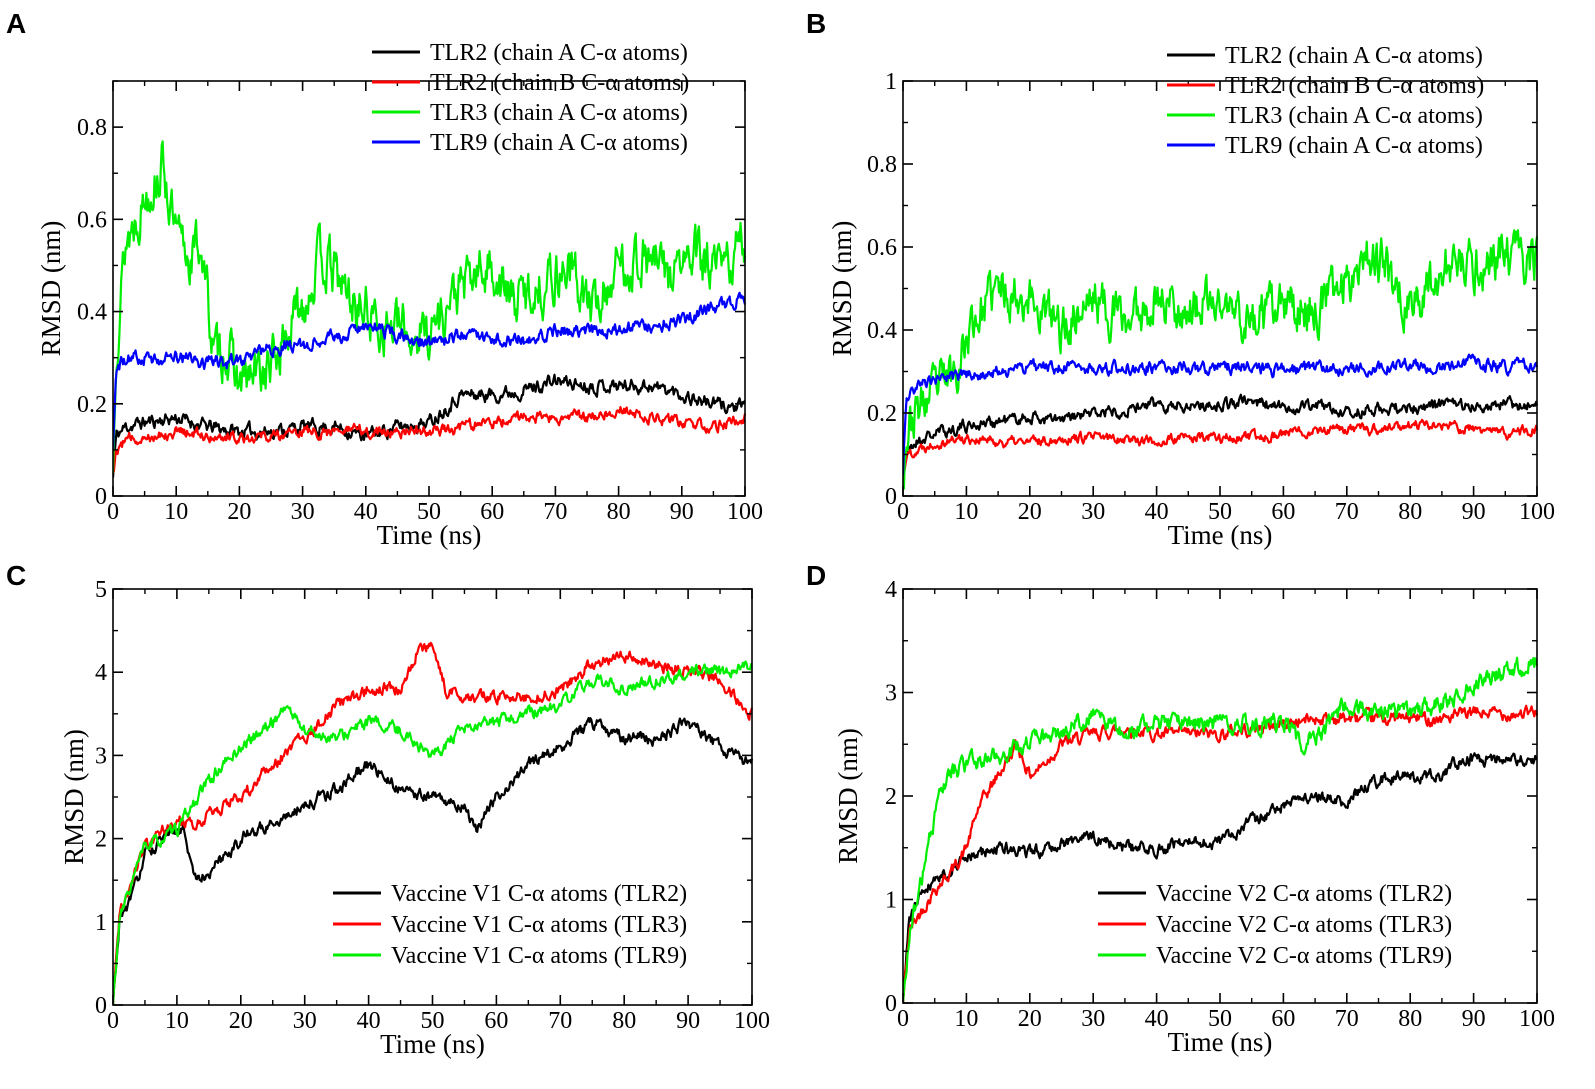 The width and height of the screenshot is (1595, 1089). What do you see at coordinates (559, 113) in the screenshot?
I see `legend-label: TLR3 (chain A C-α atoms)` at bounding box center [559, 113].